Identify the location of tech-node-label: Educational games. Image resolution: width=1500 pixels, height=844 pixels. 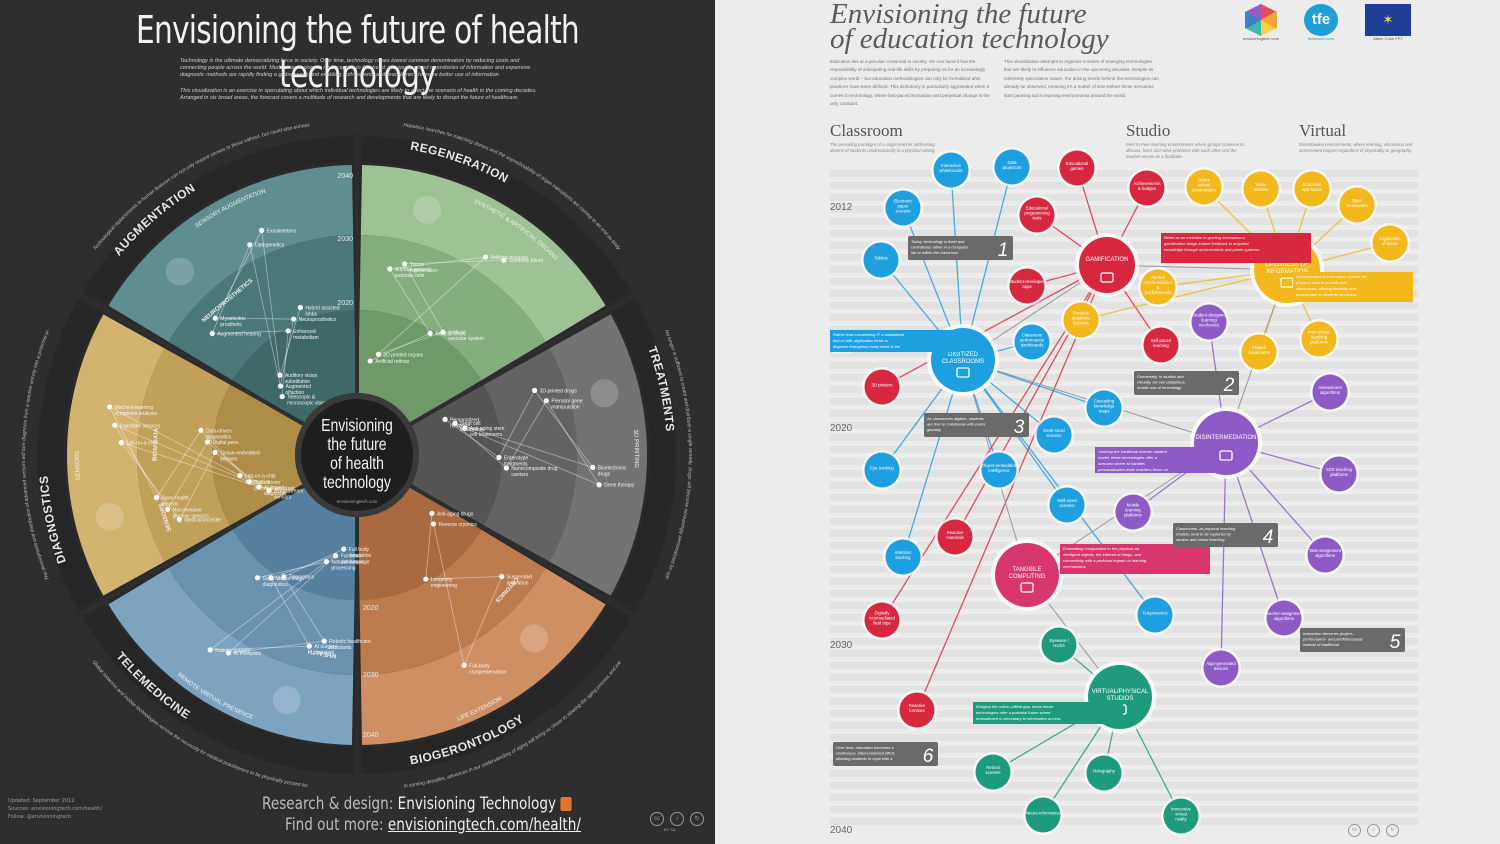
(1077, 166).